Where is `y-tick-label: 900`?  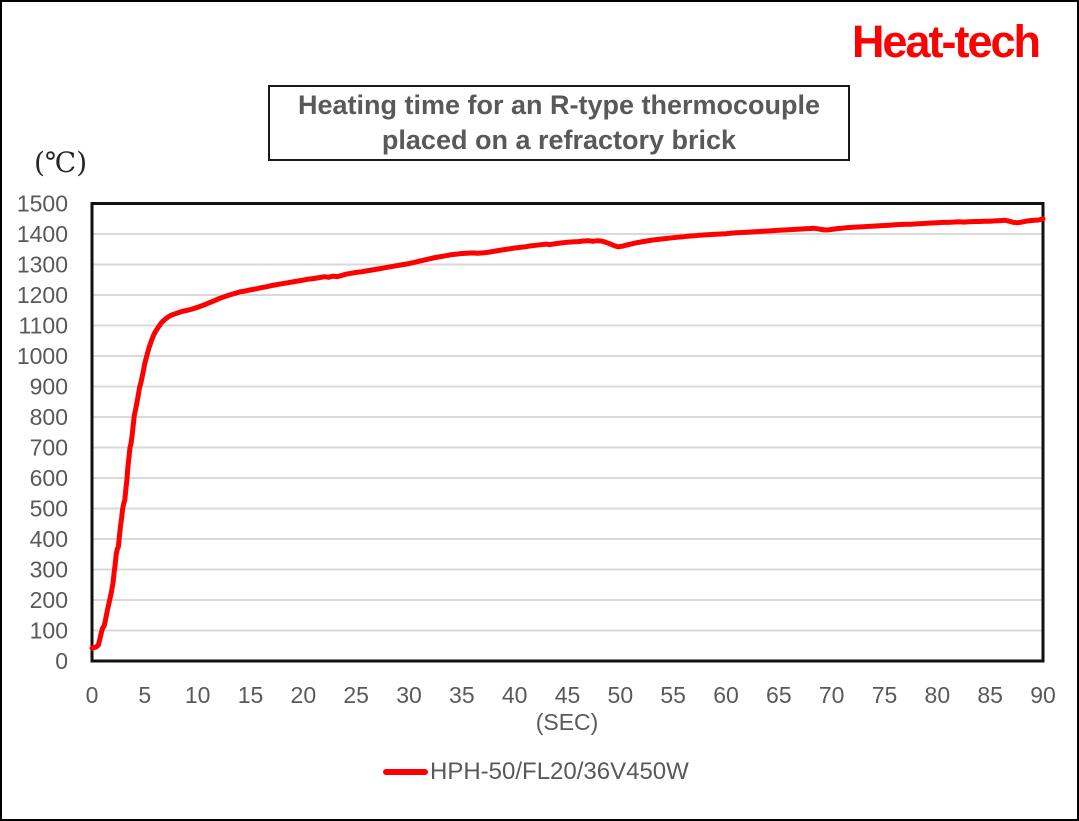
y-tick-label: 900 is located at coordinates (49, 387).